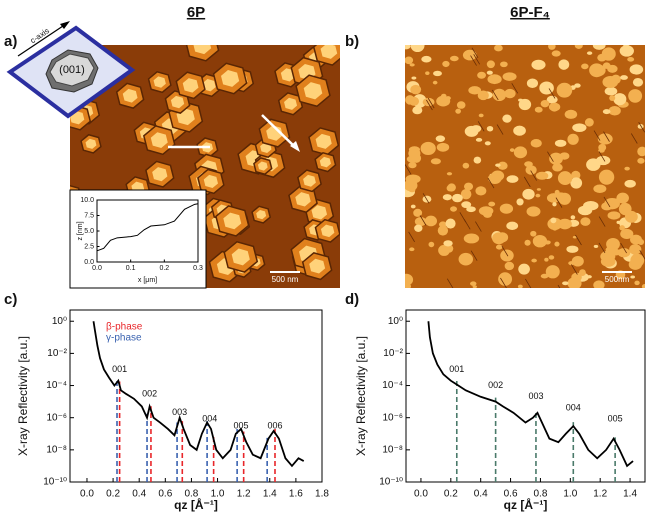 This screenshot has width=649, height=522. Describe the element at coordinates (392, 417) in the screenshot. I see `y-tick-label: 10⁻⁶` at that location.